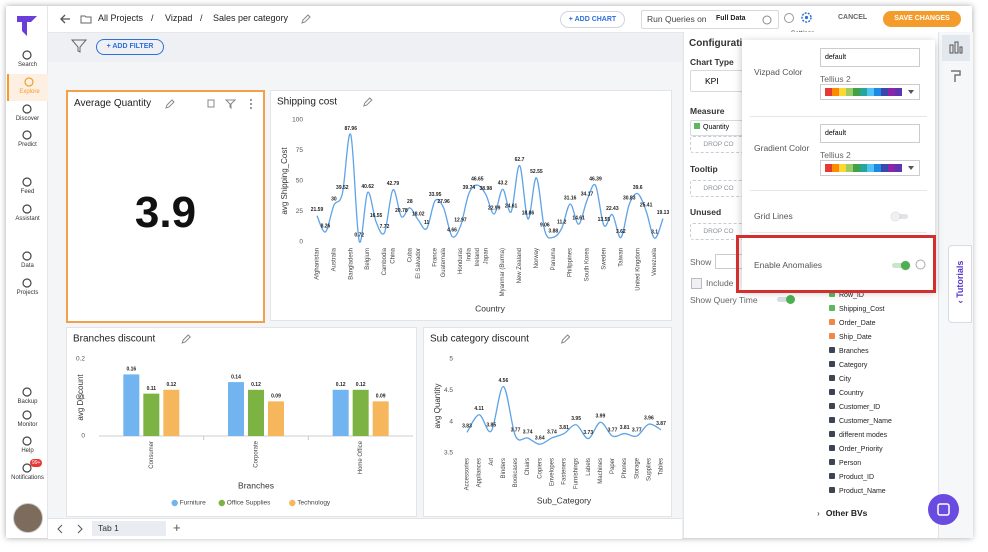 This screenshot has width=988, height=552. I want to click on back-arrow, so click(65, 19).